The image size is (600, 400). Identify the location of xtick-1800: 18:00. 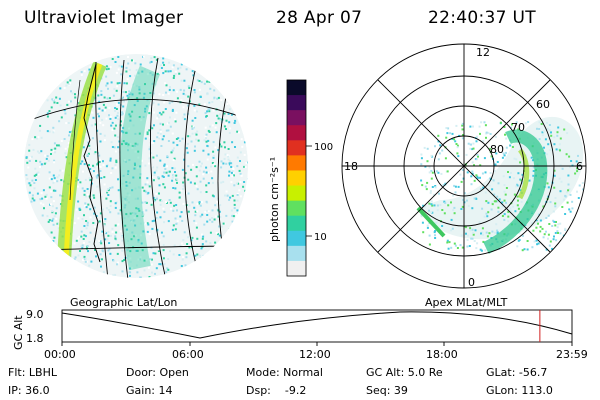
(442, 354).